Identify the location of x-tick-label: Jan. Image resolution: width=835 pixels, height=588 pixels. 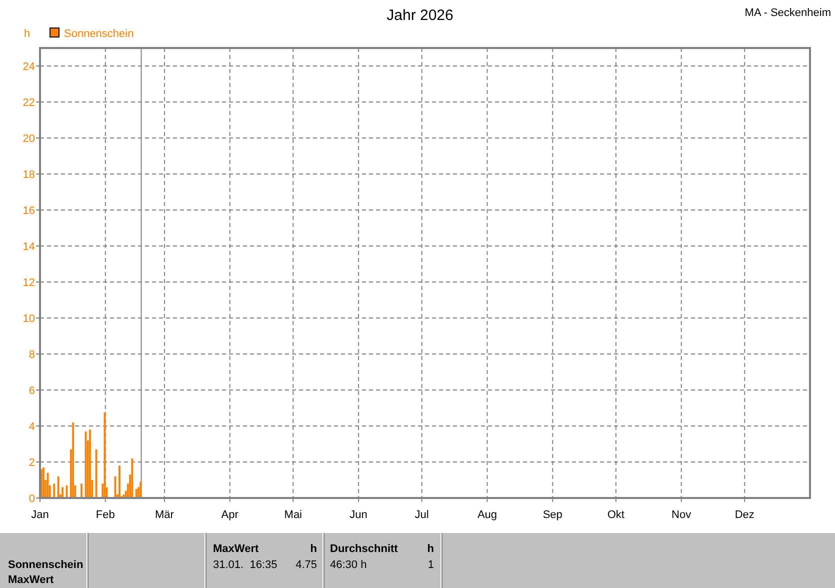
(40, 515).